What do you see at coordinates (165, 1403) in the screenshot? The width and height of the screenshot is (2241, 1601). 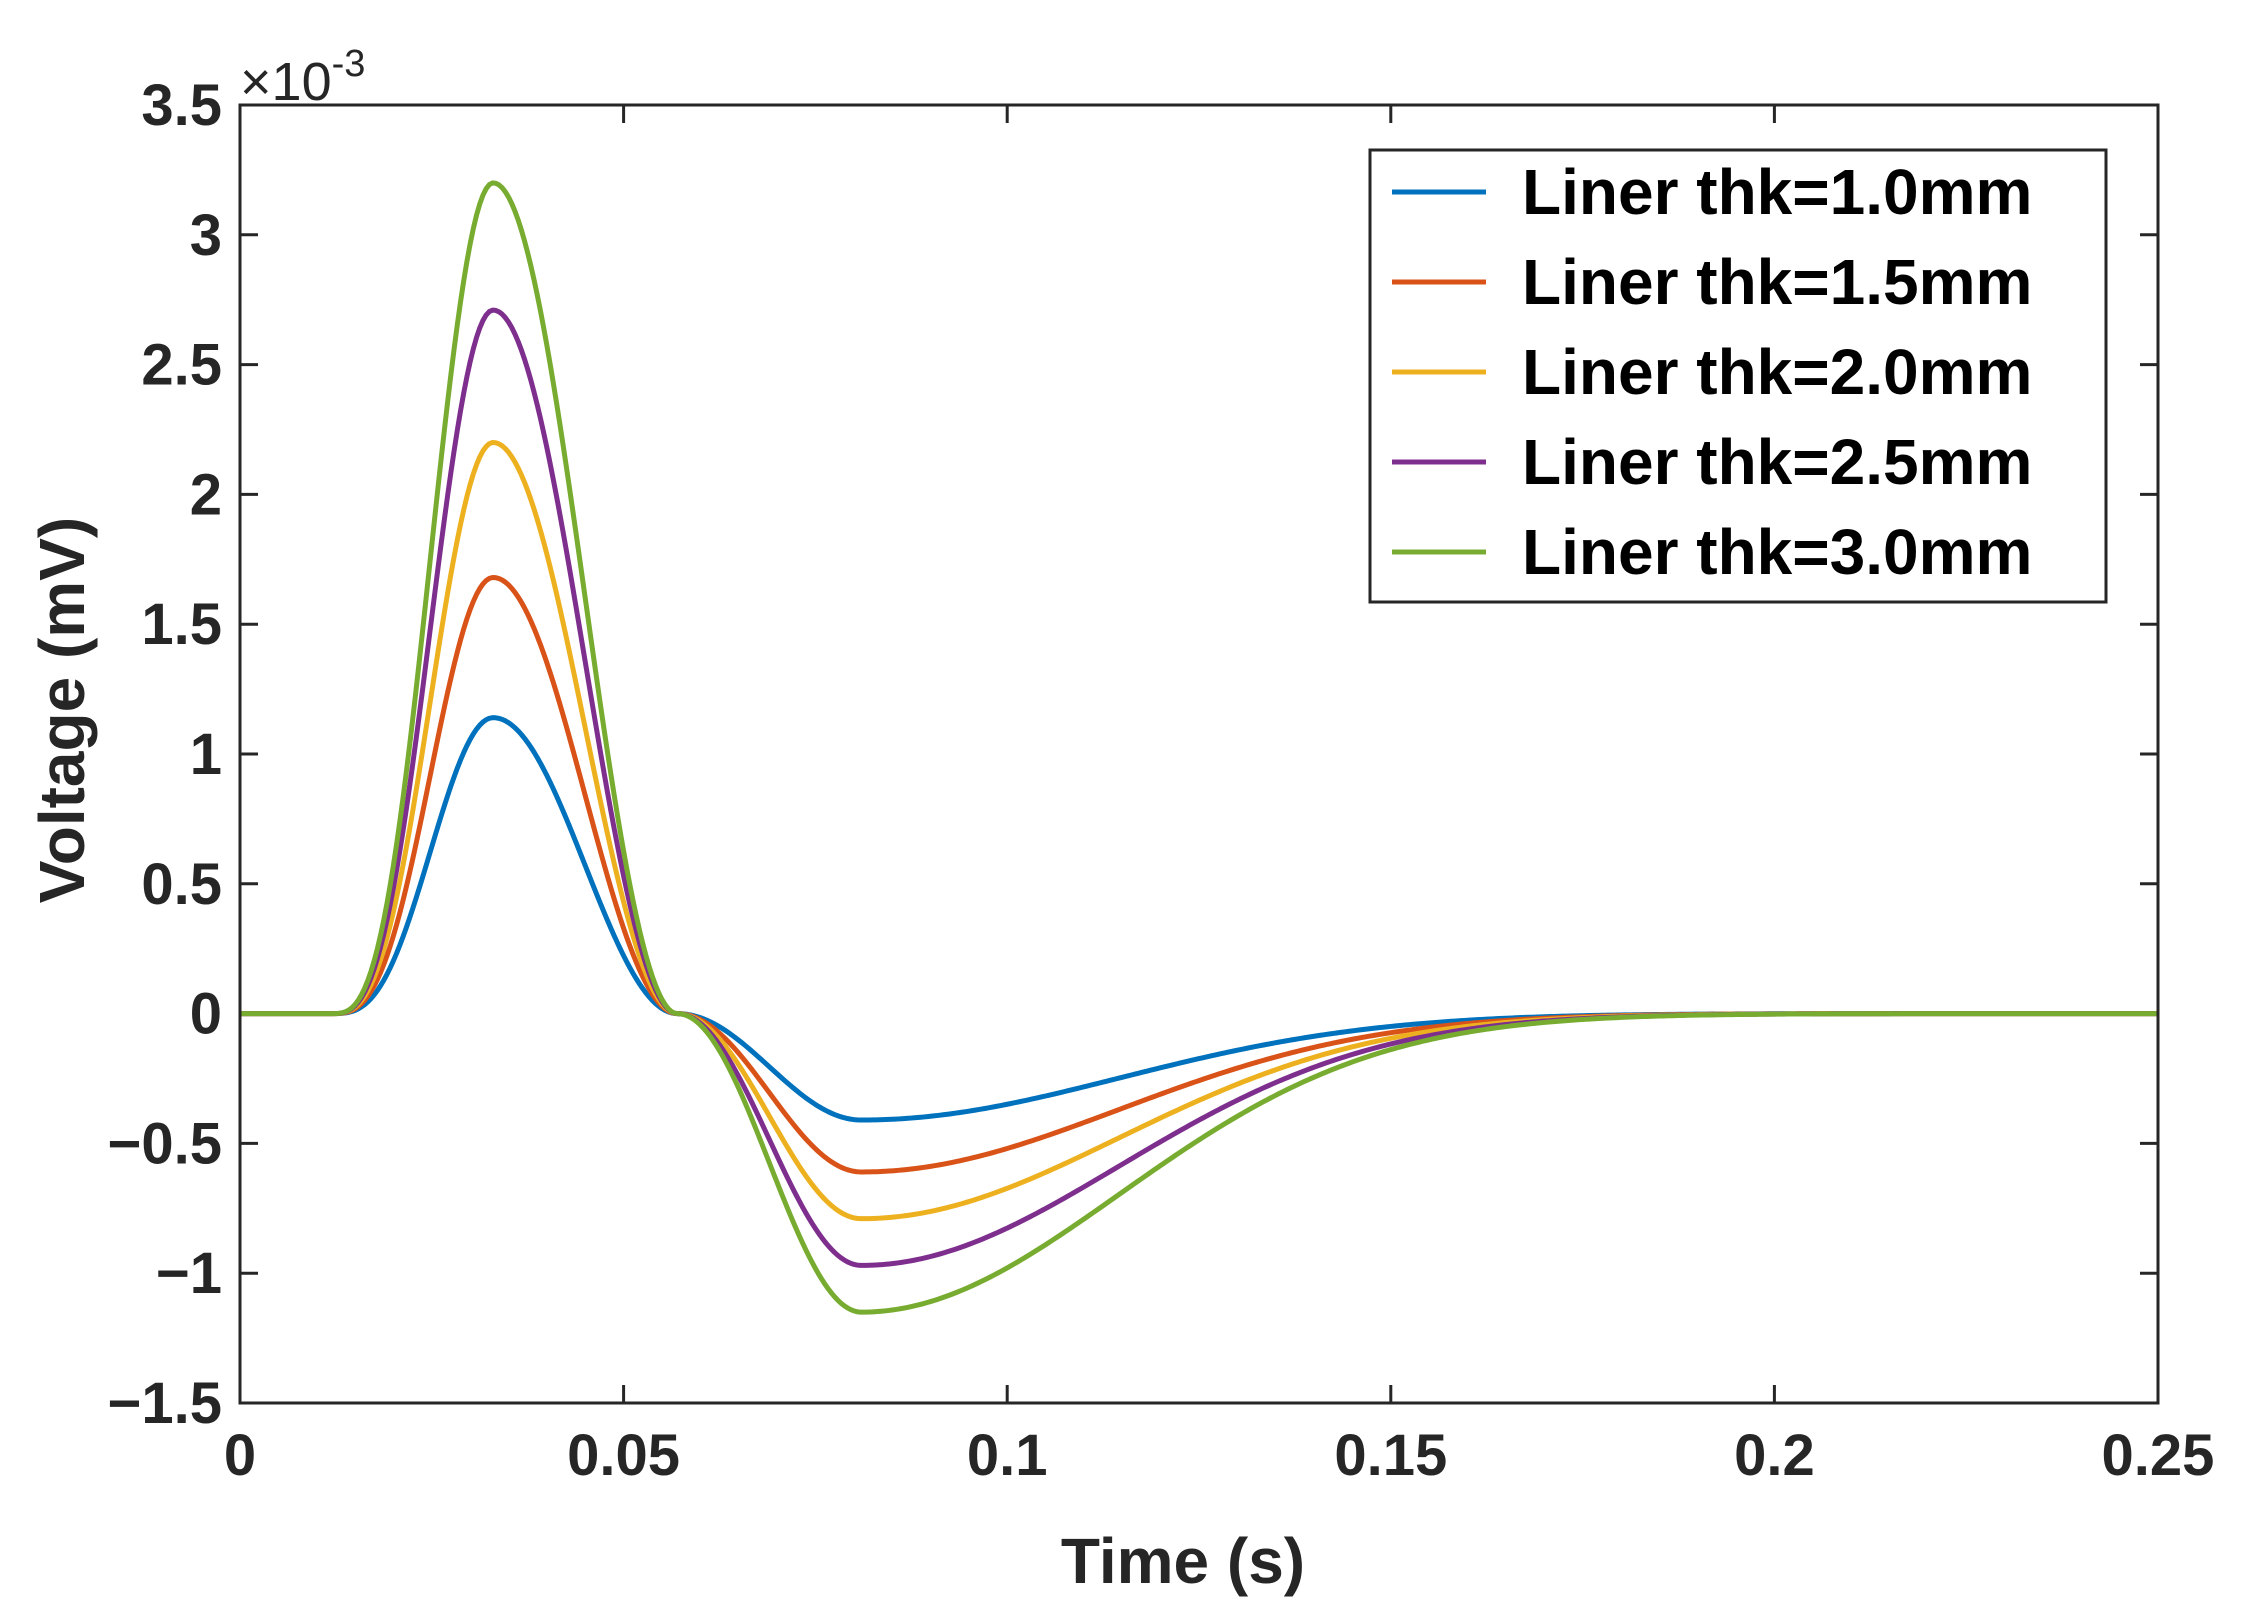 I see `y-tick-label: −1.5` at bounding box center [165, 1403].